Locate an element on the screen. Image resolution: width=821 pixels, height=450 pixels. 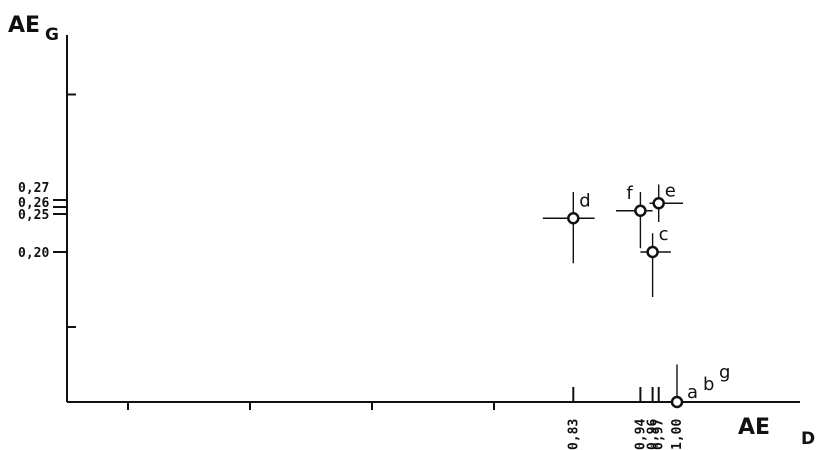
data-point-e is located at coordinates (658, 203).